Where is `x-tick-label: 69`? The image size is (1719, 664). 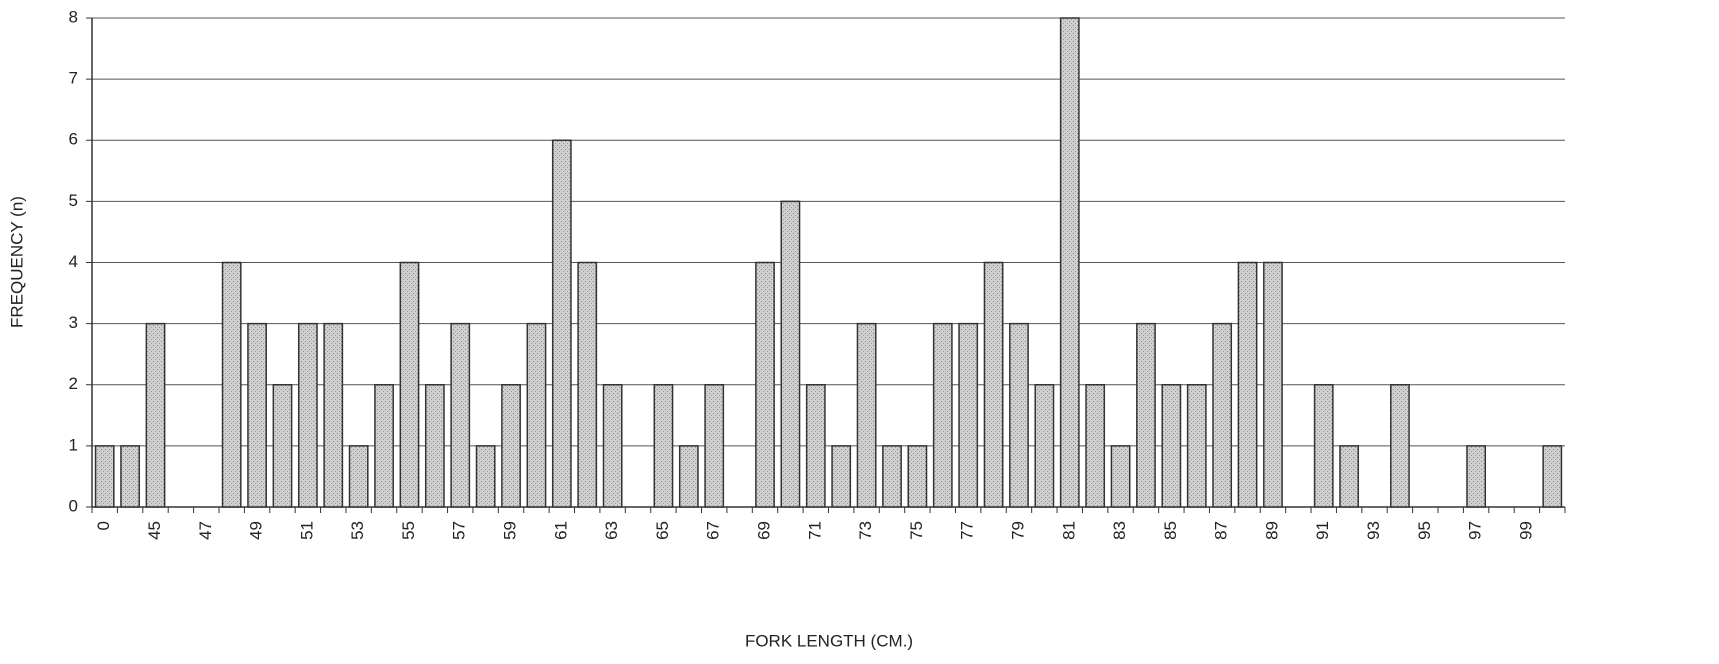
x-tick-label: 69 is located at coordinates (763, 530).